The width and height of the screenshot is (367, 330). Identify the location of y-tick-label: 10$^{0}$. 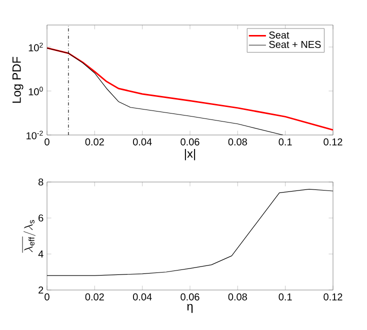
(35, 91).